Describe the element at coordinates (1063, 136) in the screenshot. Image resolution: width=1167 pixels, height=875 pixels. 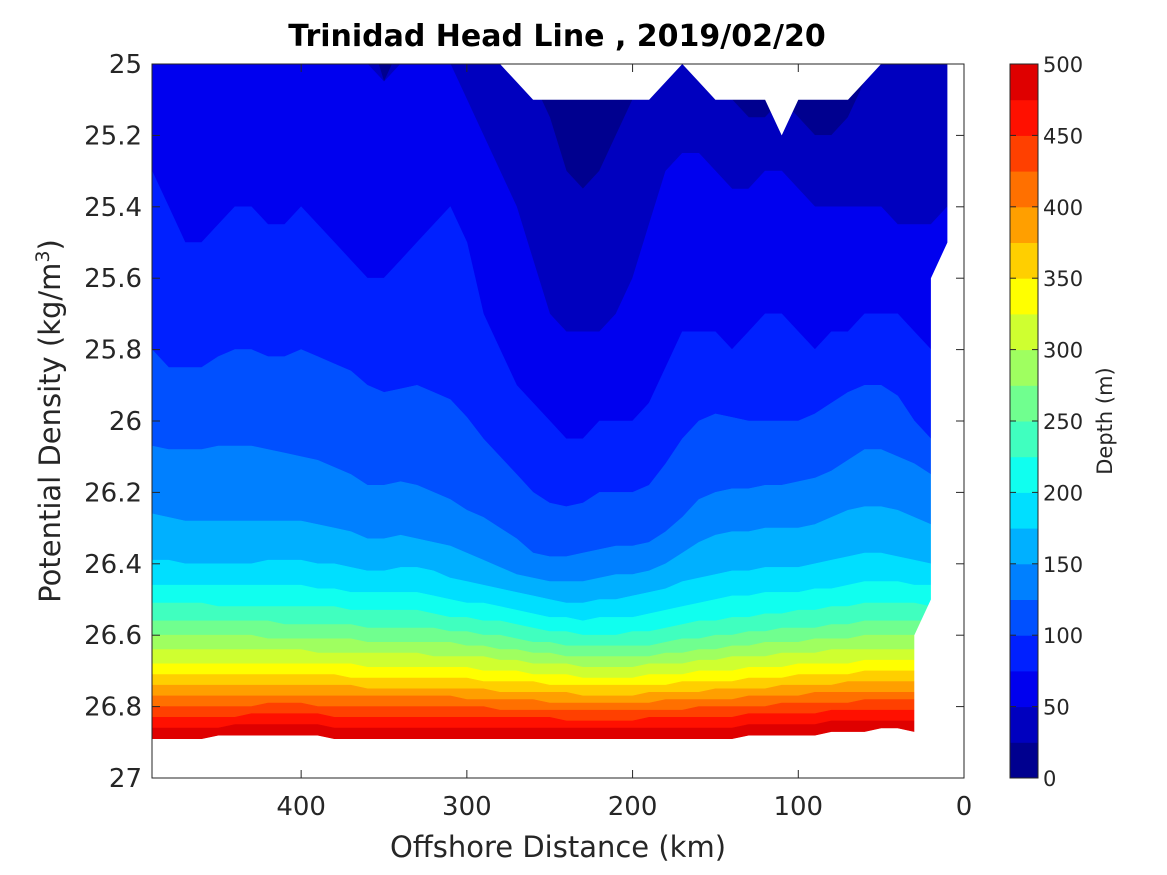
I see `colorbar-tick-label: 450` at that location.